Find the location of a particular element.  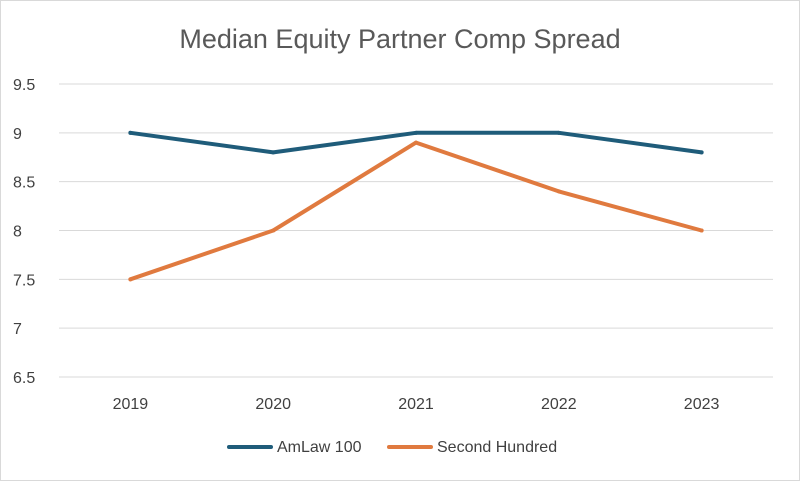

legend-item-0: AmLaw 100 is located at coordinates (294, 447).